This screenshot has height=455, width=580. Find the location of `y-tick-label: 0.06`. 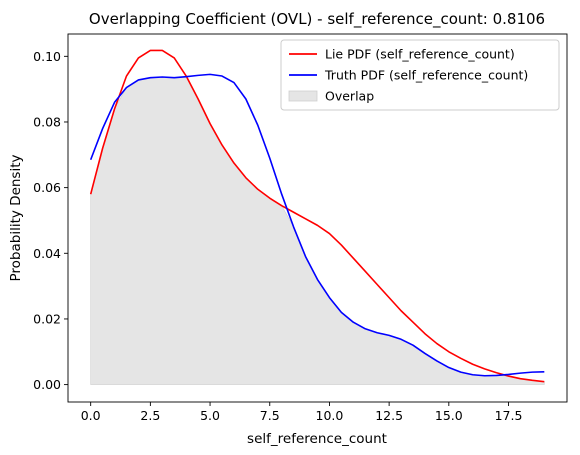

y-tick-label: 0.06 is located at coordinates (47, 187).